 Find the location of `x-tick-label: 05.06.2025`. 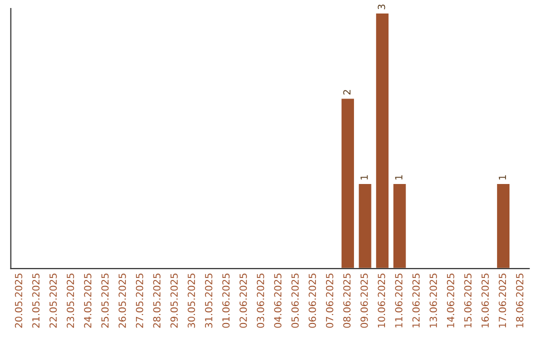

x-tick-label: 05.06.2025 is located at coordinates (295, 301).